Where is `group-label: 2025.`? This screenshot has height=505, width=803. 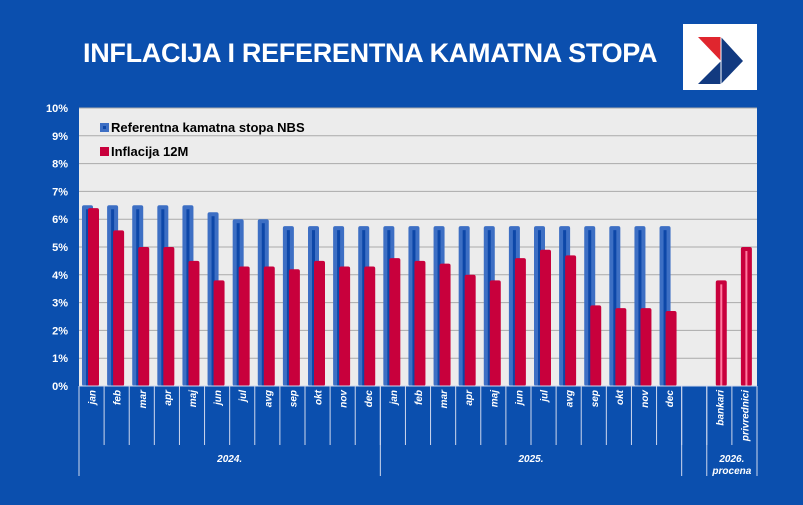
group-label: 2025. is located at coordinates (530, 459).